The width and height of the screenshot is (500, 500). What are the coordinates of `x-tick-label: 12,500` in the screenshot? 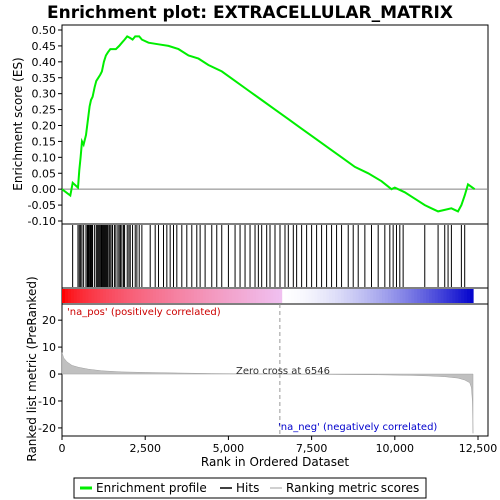 It's located at (478, 448).